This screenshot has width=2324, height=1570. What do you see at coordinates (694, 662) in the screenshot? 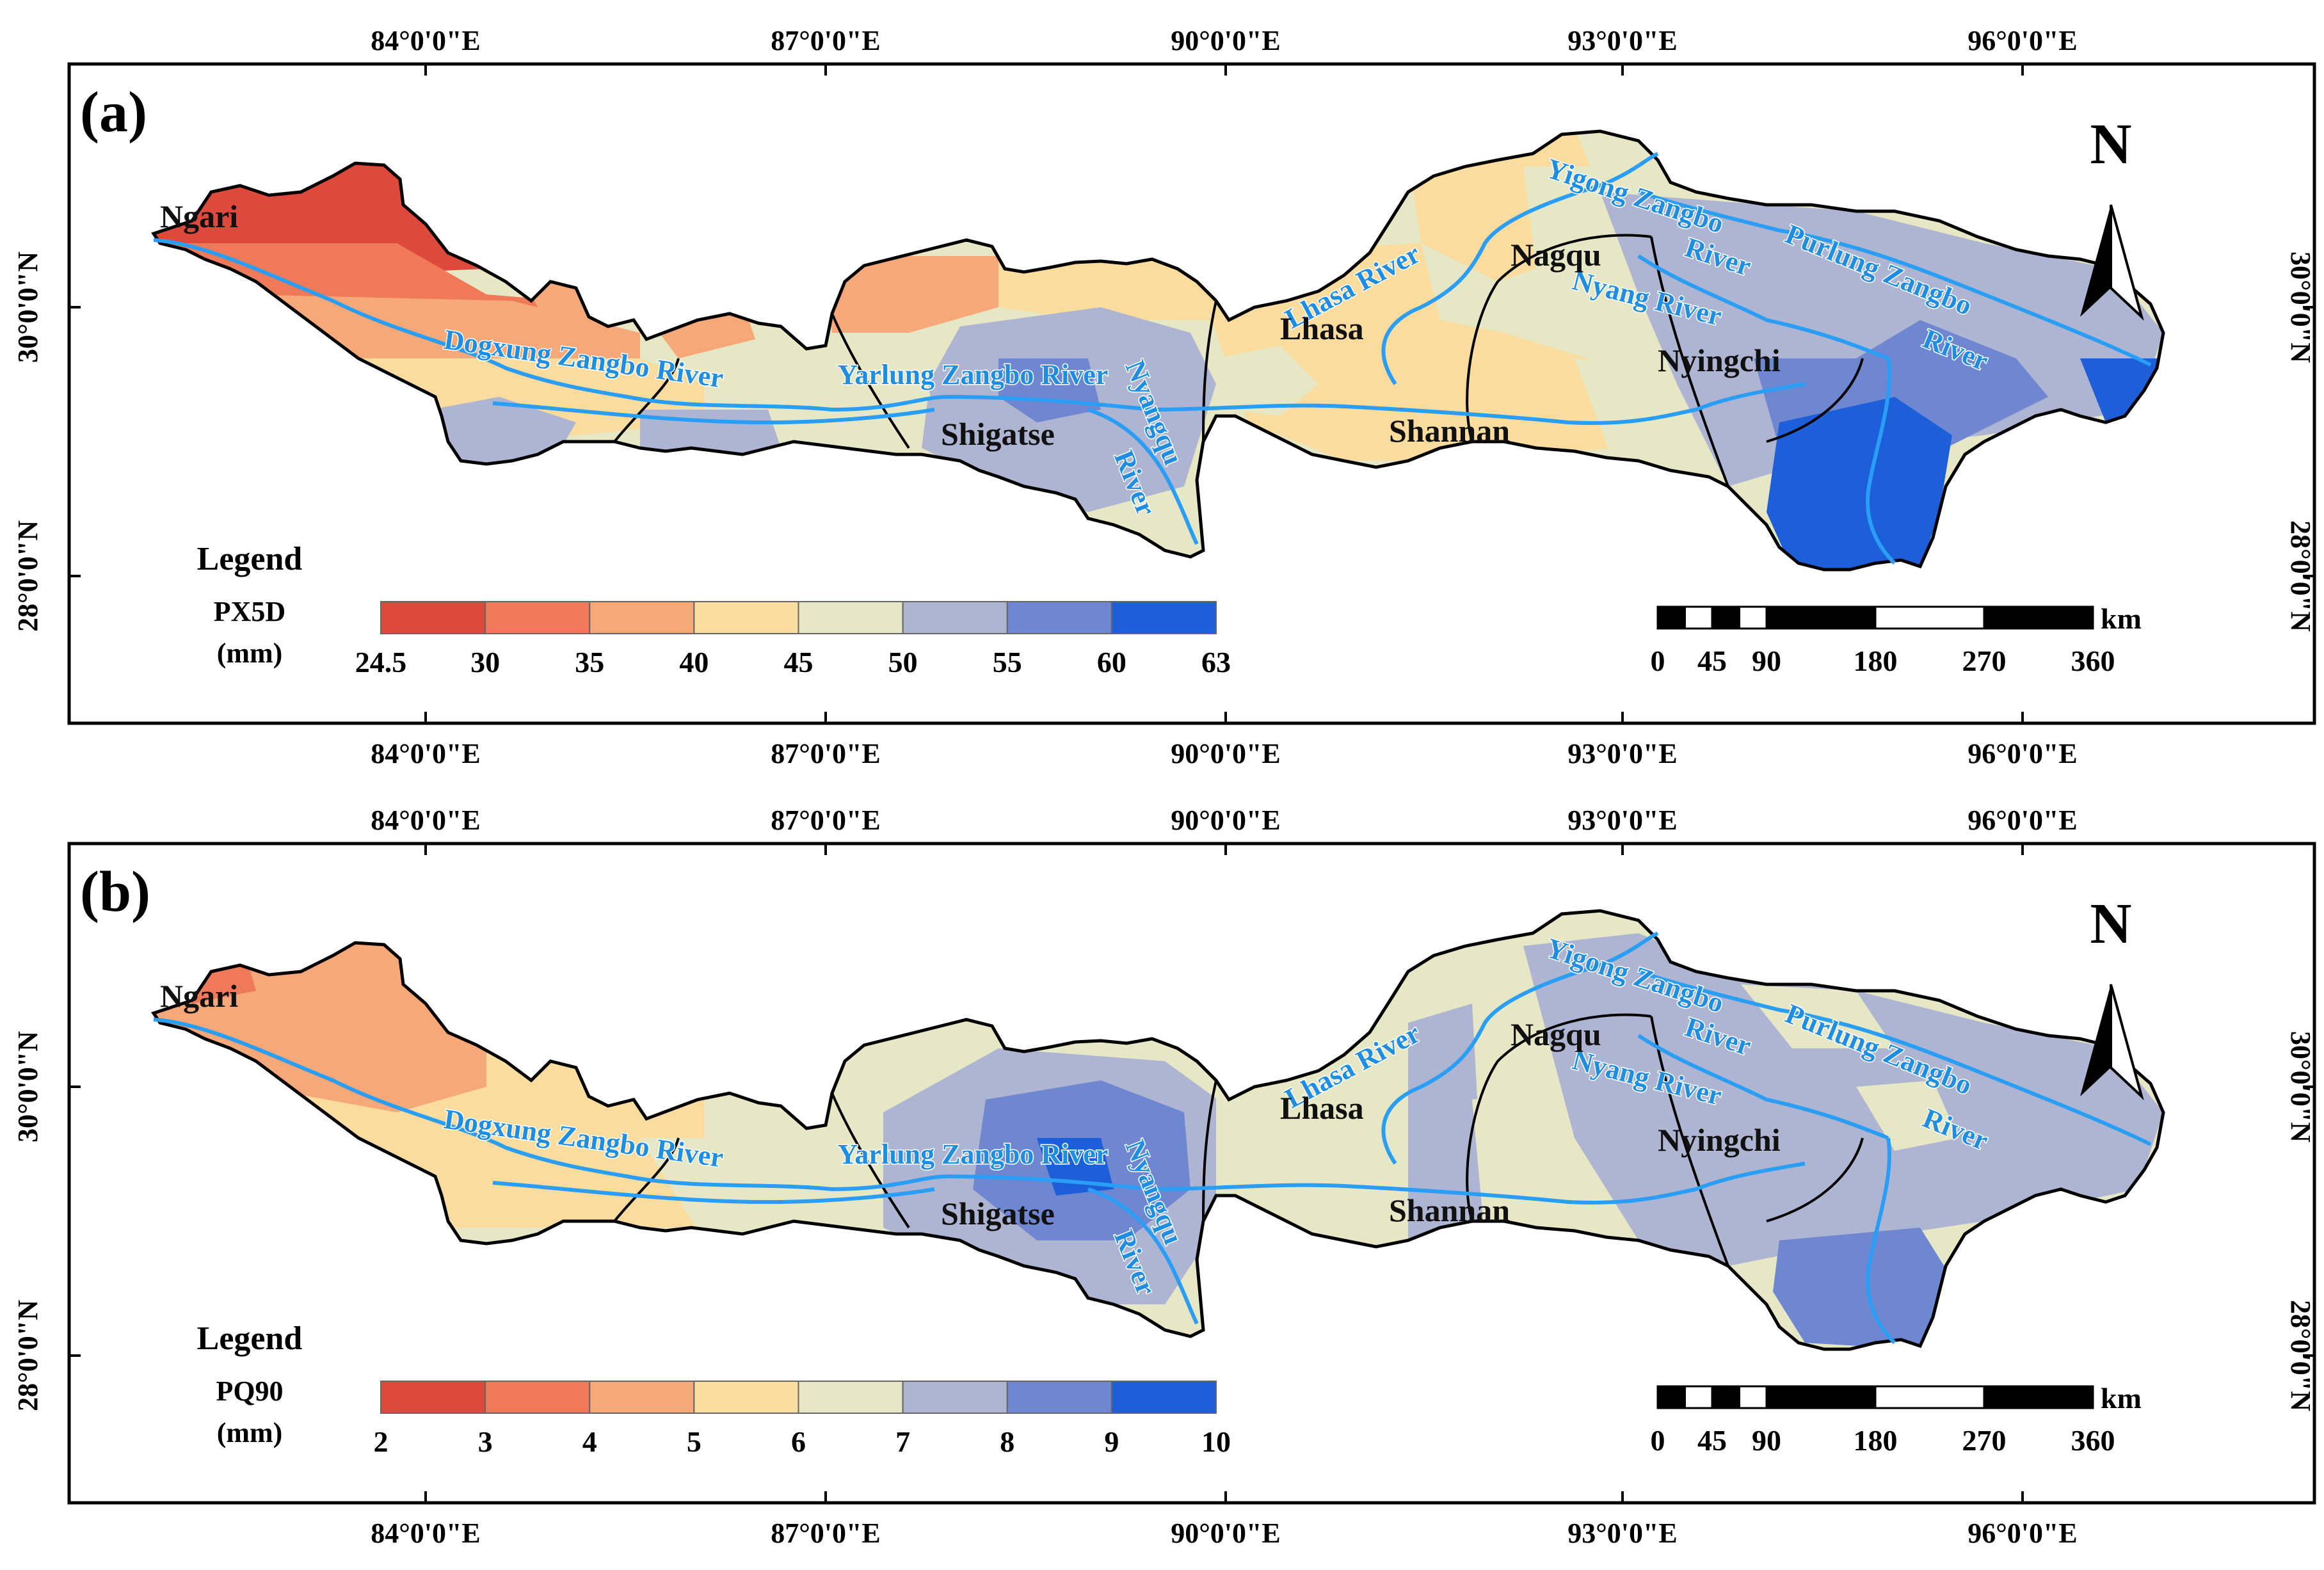
I see `legend-break-3: 40` at bounding box center [694, 662].